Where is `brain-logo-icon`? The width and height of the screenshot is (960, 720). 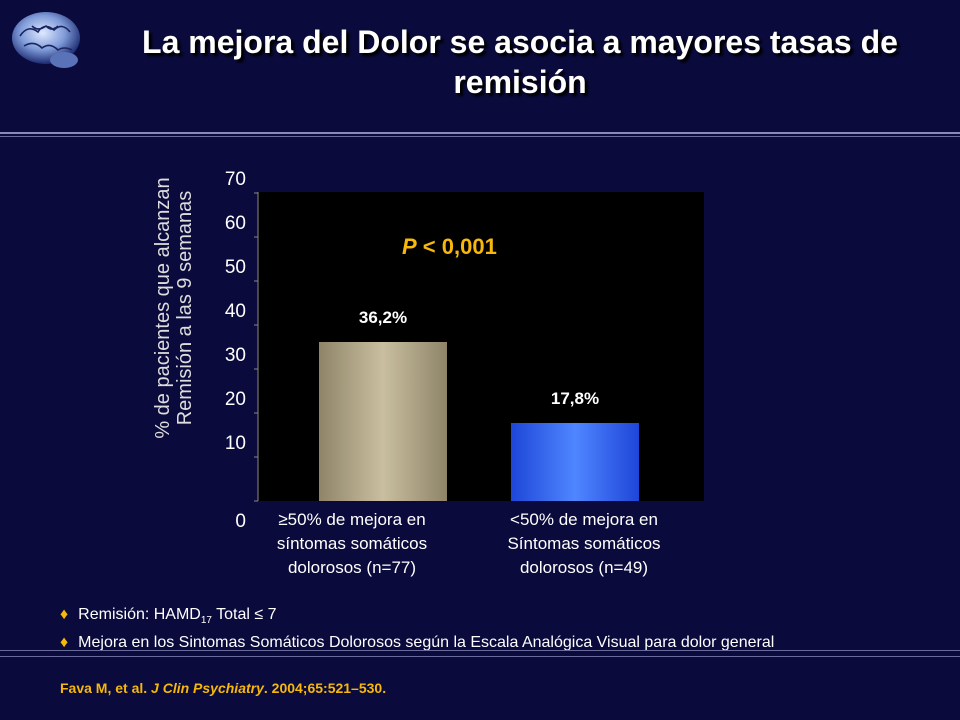
brain-logo-icon is located at coordinates (46, 40).